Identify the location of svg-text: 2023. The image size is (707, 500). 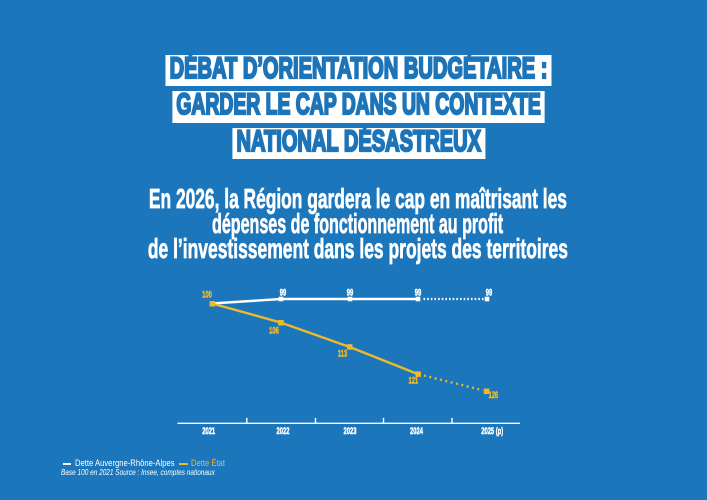
(350, 431).